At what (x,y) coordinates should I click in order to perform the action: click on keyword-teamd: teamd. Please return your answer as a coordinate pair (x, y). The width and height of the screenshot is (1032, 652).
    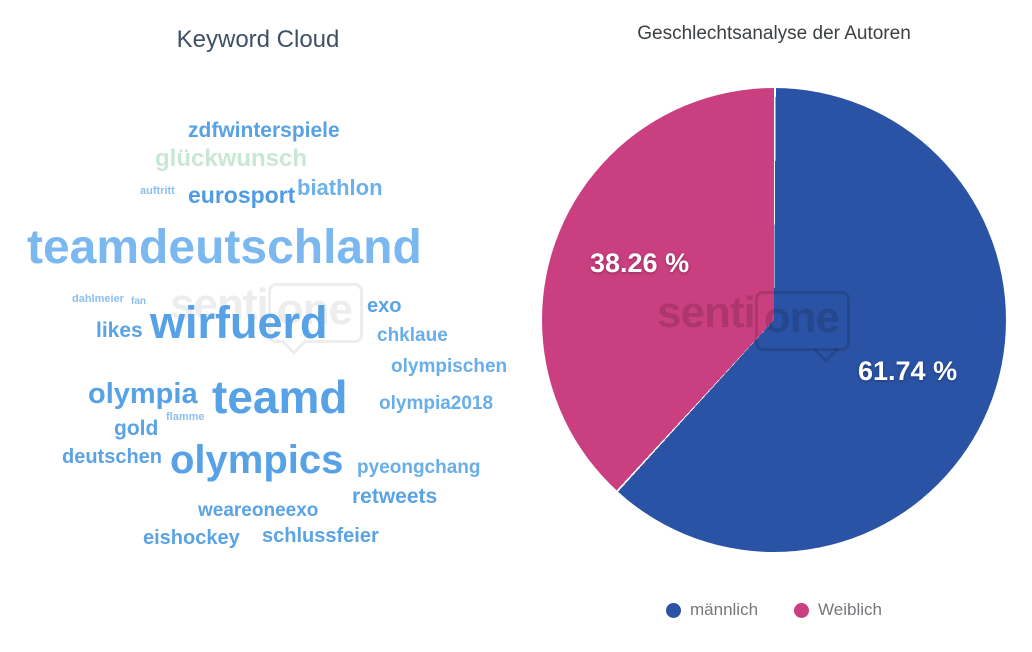
    Looking at the image, I should click on (280, 397).